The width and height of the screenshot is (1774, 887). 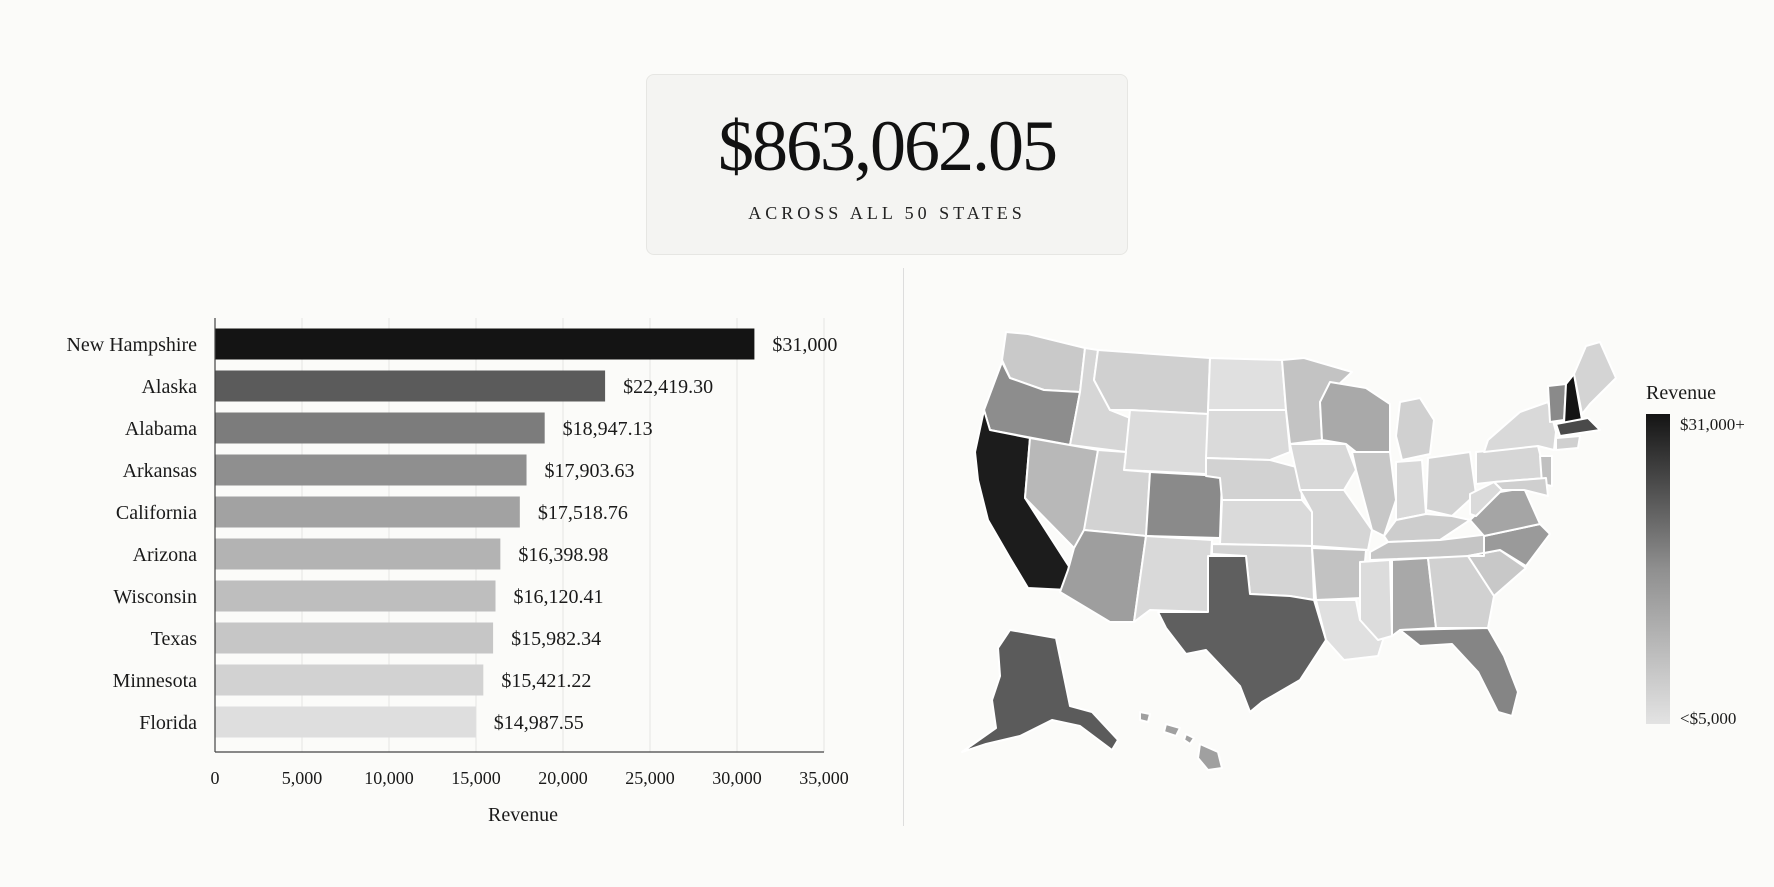 I want to click on value-label: $14,987.55, so click(x=539, y=723).